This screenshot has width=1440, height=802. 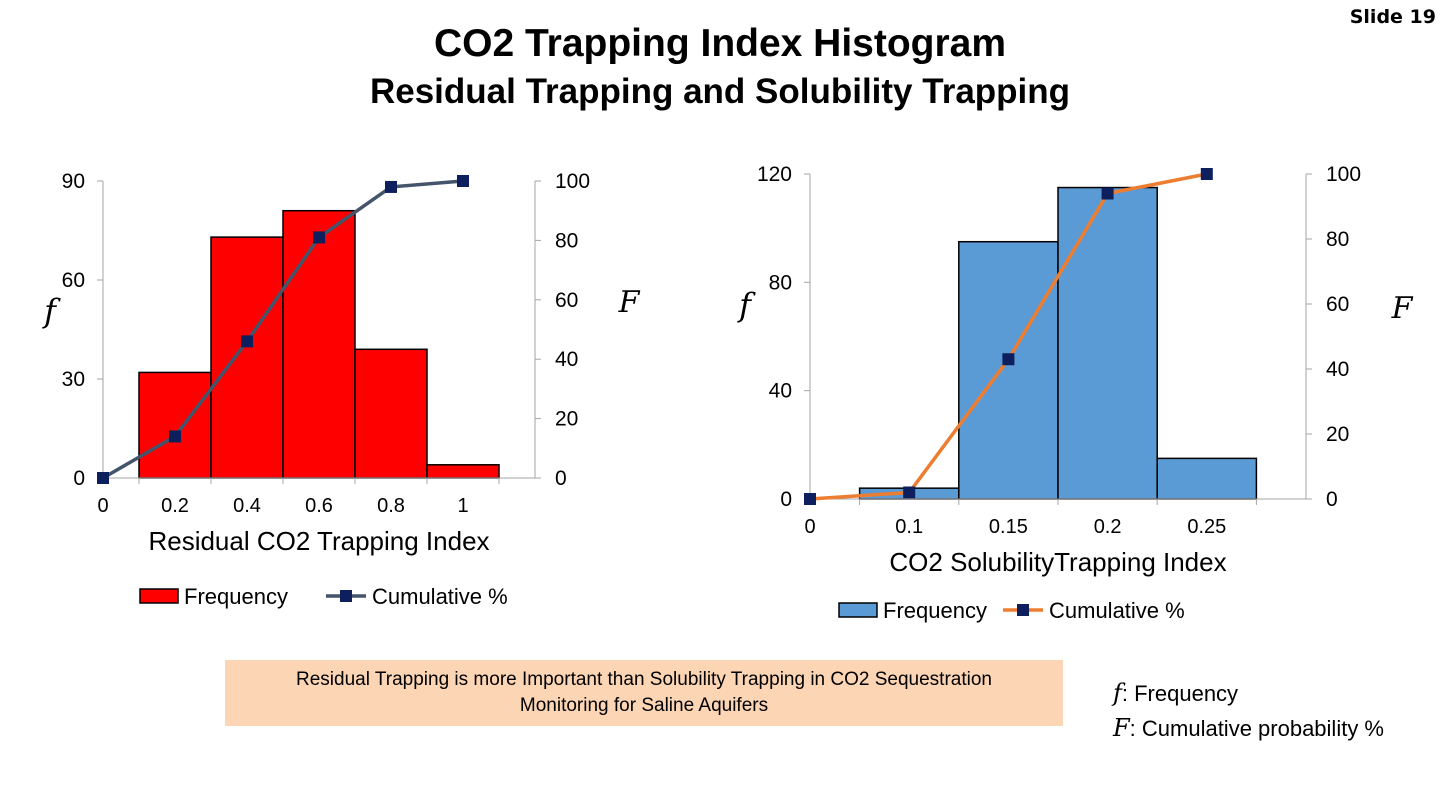 I want to click on definition-text-f: : Frequency, so click(x=1180, y=693).